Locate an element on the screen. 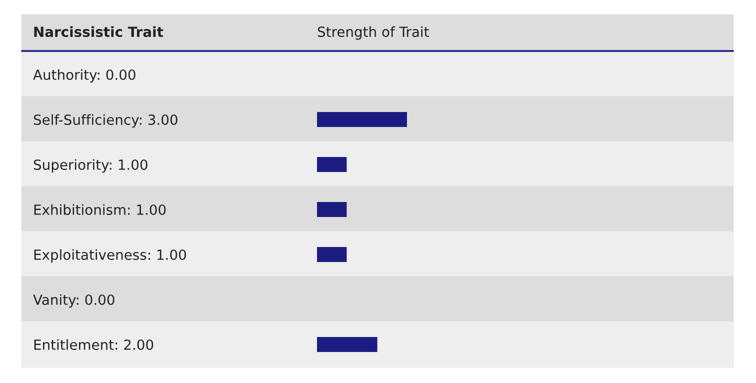  y-tick-label: Authority: 0.00 is located at coordinates (84, 76).